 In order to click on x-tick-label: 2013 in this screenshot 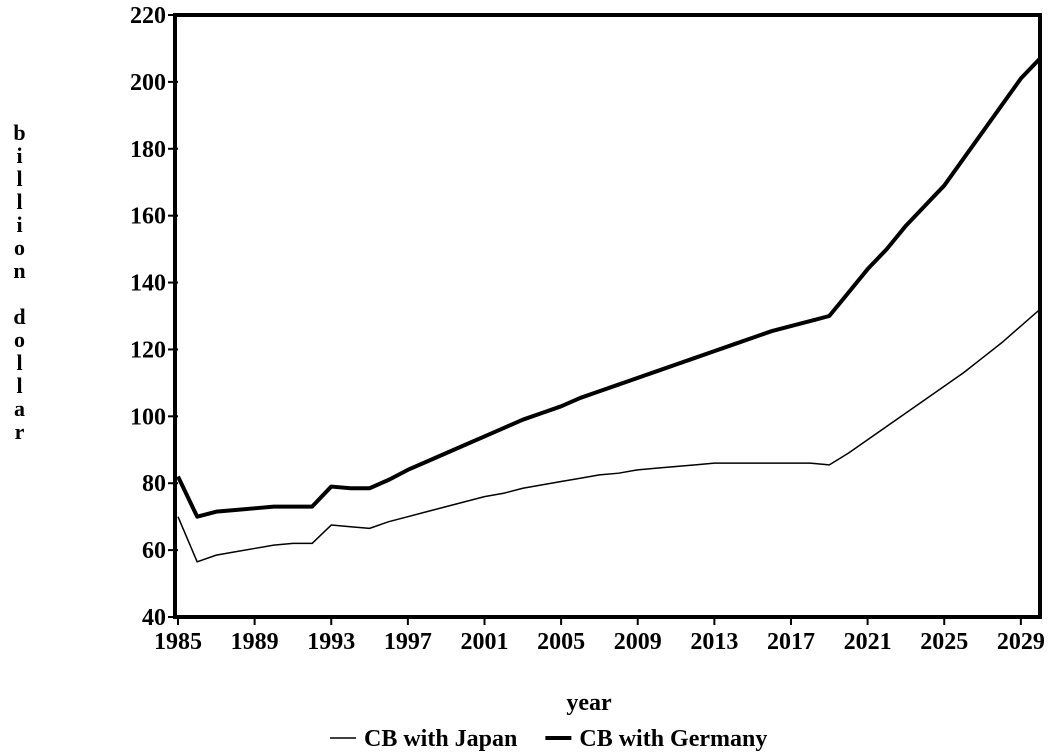, I will do `click(714, 642)`.